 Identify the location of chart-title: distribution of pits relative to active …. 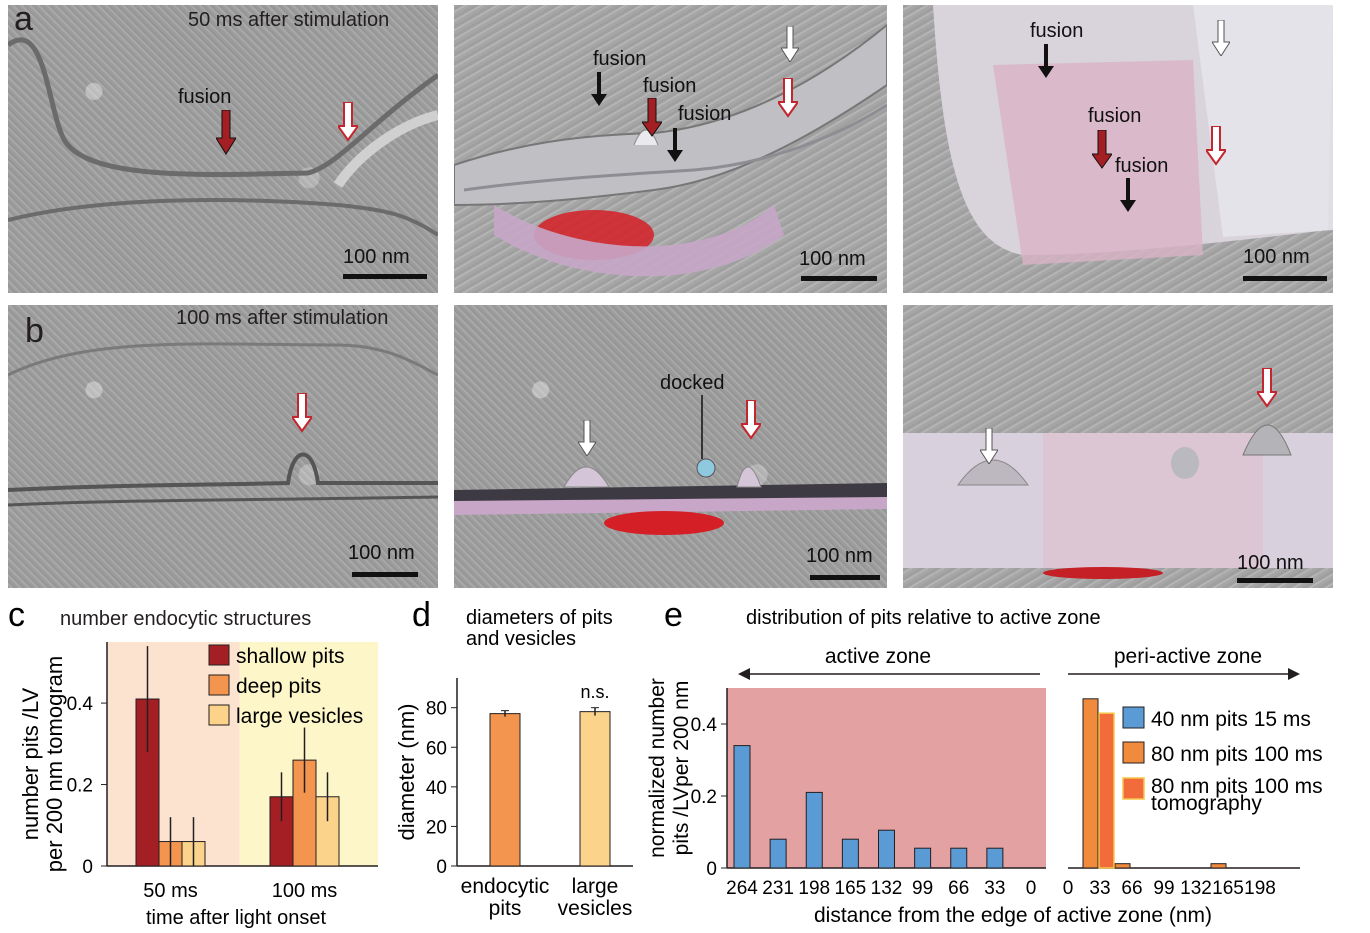
(923, 618).